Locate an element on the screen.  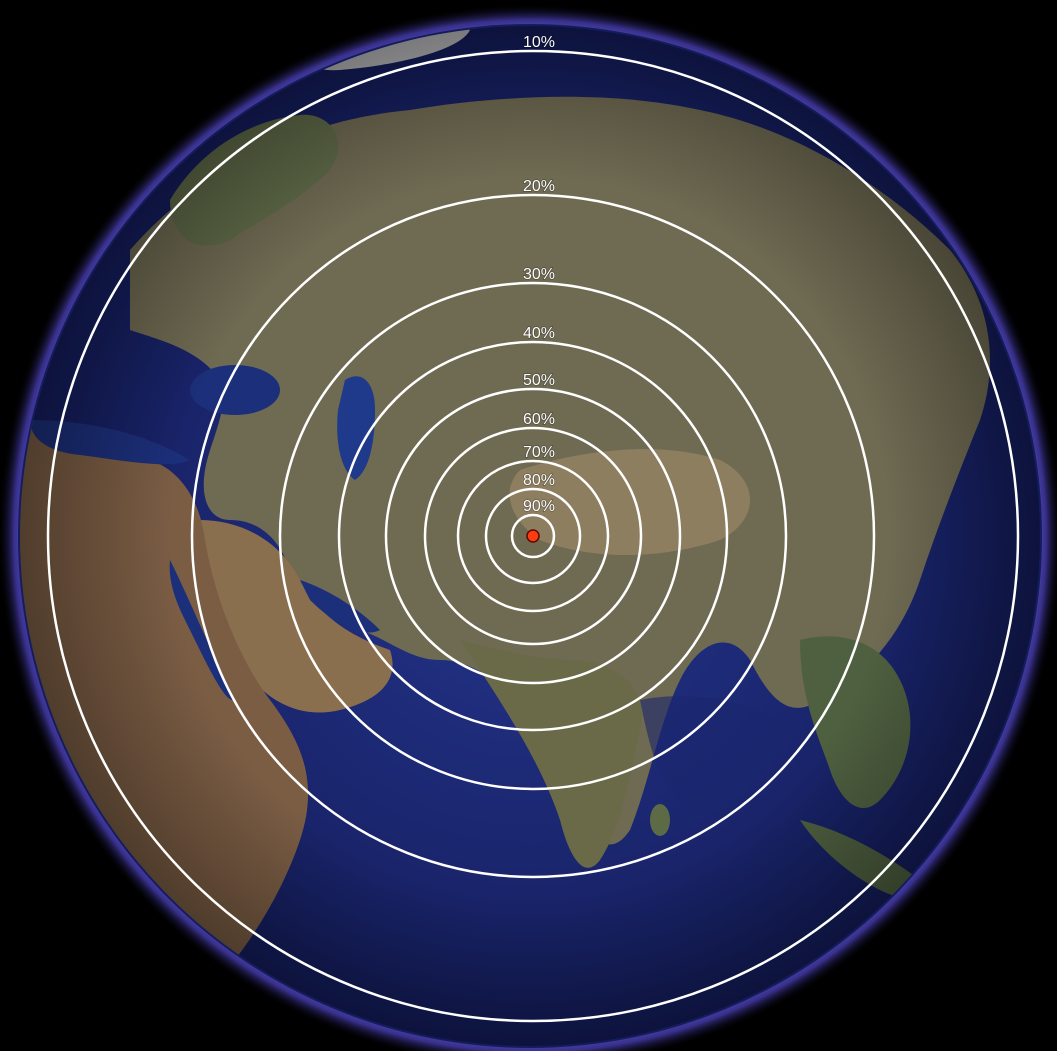
ring-80pct is located at coordinates (533, 536).